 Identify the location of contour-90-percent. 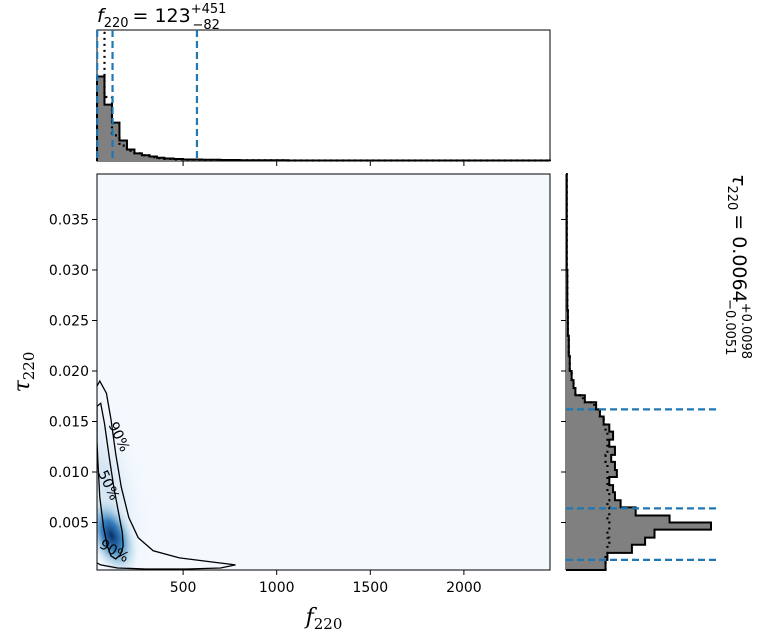
(166, 474).